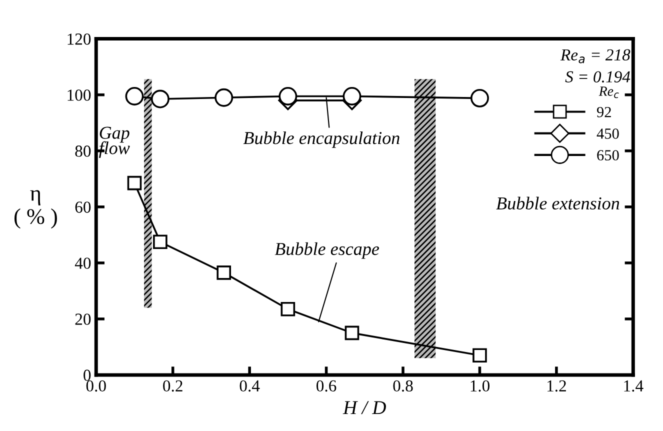 Image resolution: width=663 pixels, height=431 pixels. I want to click on y-tick-label: 100, so click(79, 95).